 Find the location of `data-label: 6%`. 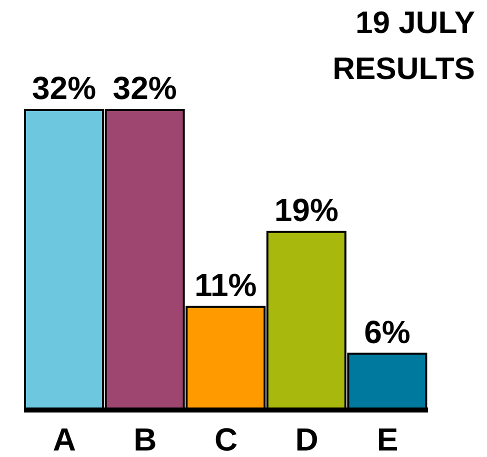

data-label: 6% is located at coordinates (387, 332).